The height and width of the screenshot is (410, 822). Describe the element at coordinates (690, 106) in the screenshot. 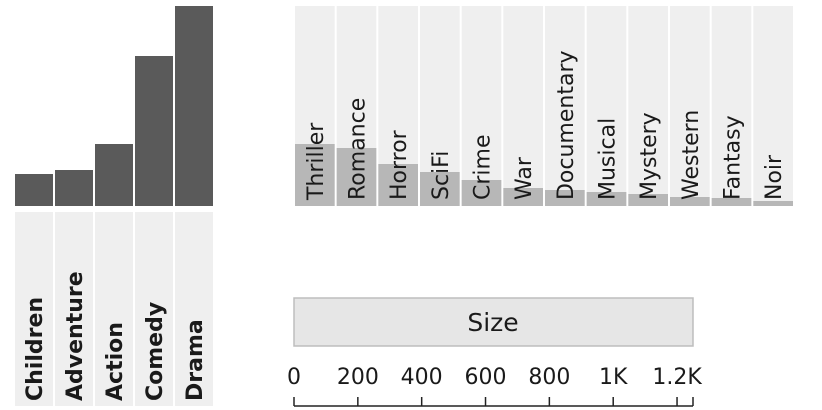

I see `bg-western` at that location.